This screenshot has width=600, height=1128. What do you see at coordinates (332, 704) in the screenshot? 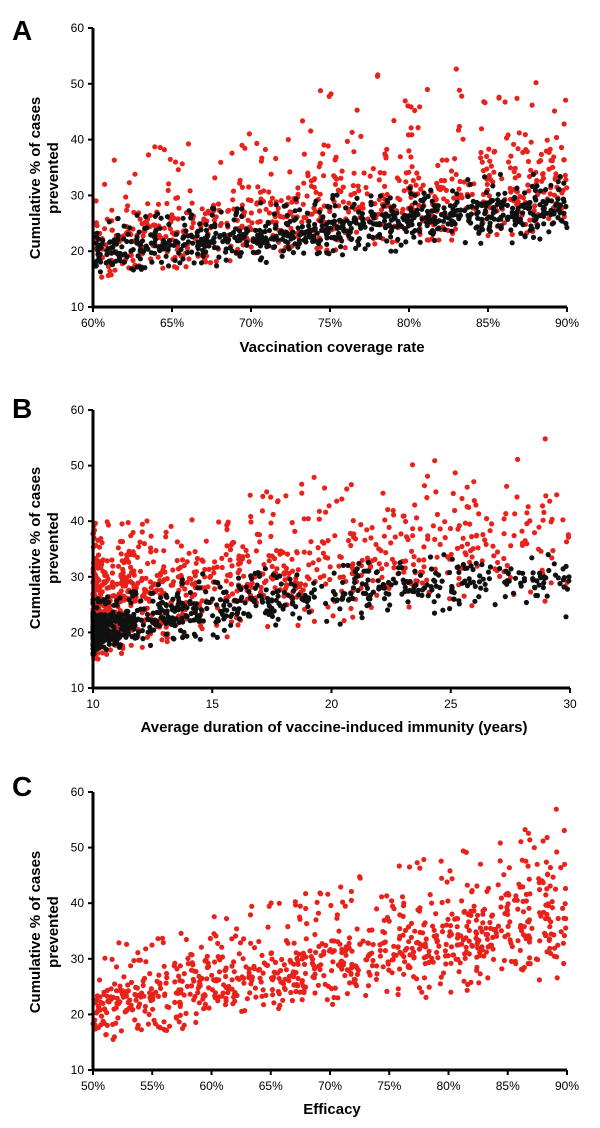
I see `x-tick-label: 20` at bounding box center [332, 704].